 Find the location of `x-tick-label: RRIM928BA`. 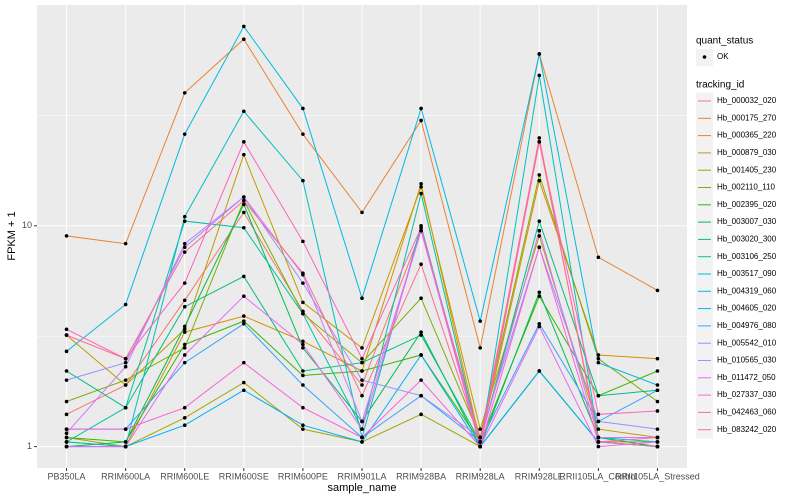

x-tick-label: RRIM928BA is located at coordinates (421, 476).